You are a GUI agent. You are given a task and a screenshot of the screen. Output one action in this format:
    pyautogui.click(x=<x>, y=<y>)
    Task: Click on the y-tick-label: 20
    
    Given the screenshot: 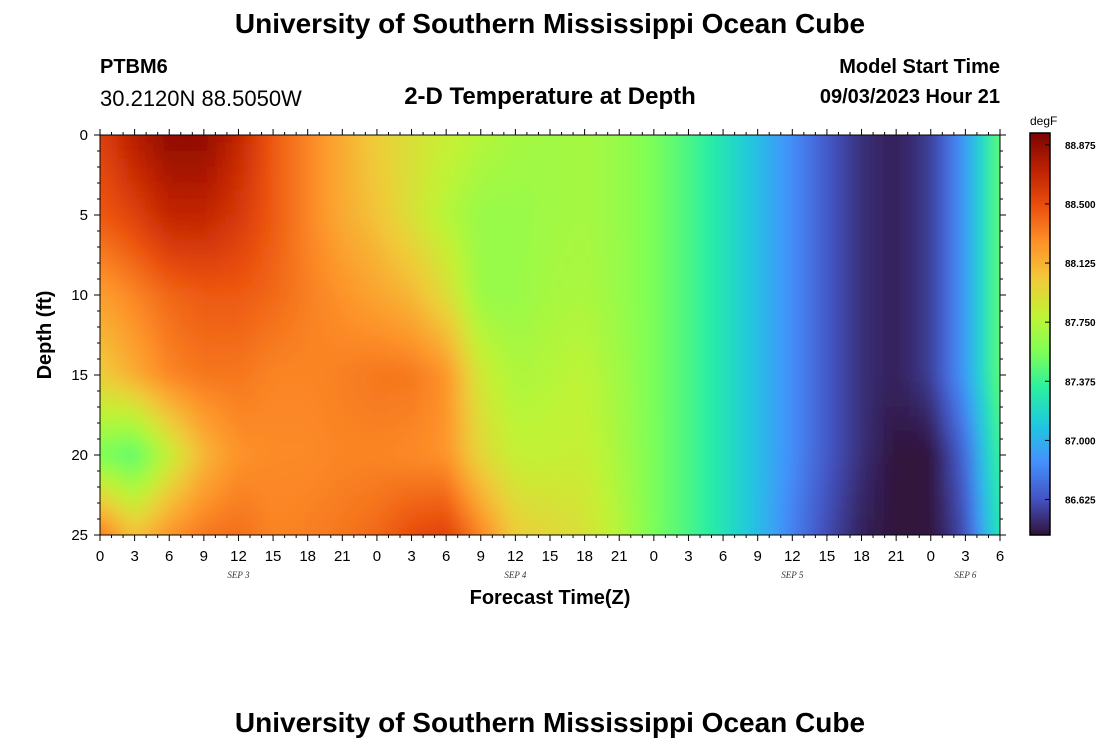 What is the action you would take?
    pyautogui.click(x=79, y=455)
    